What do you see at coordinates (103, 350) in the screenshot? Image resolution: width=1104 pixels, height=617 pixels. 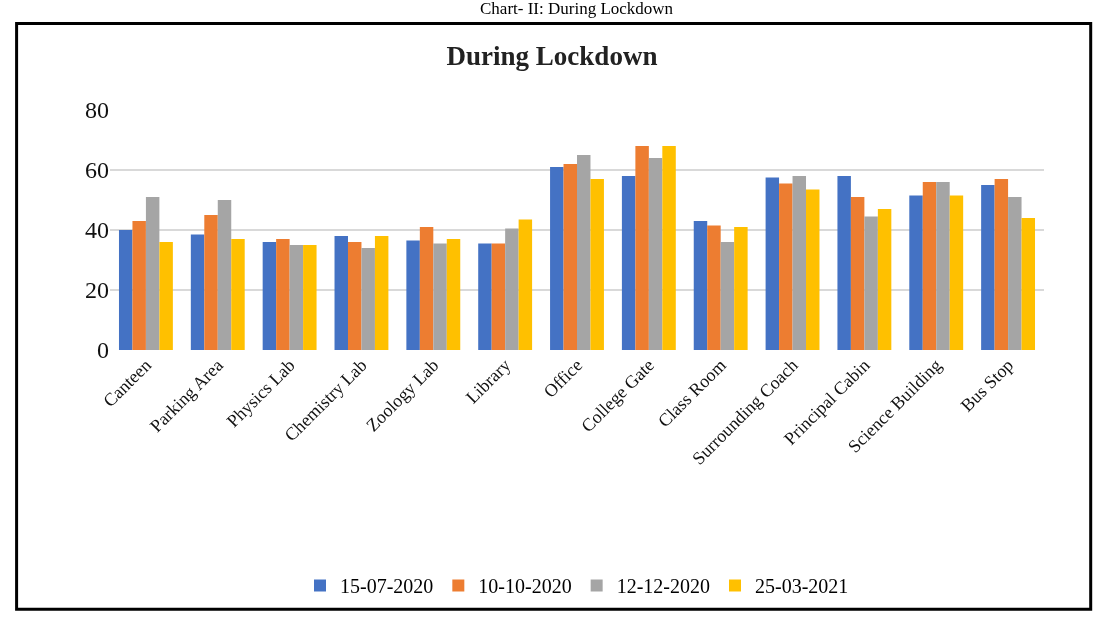 I see `y-tick-label: 0` at bounding box center [103, 350].